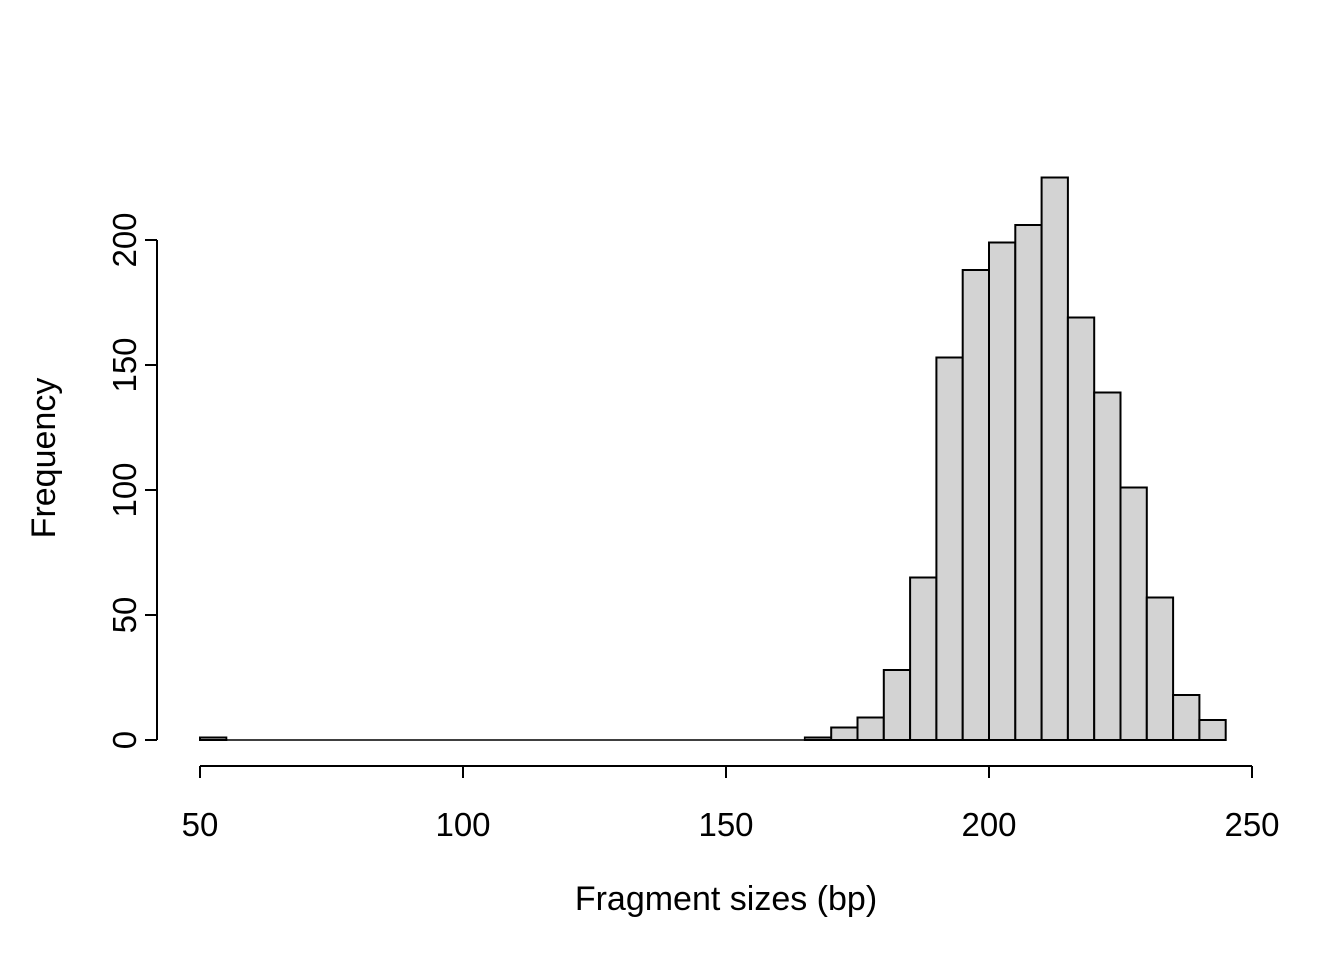 The width and height of the screenshot is (1344, 960). What do you see at coordinates (124, 489) in the screenshot?
I see `y-axis-tick-label: 100` at bounding box center [124, 489].